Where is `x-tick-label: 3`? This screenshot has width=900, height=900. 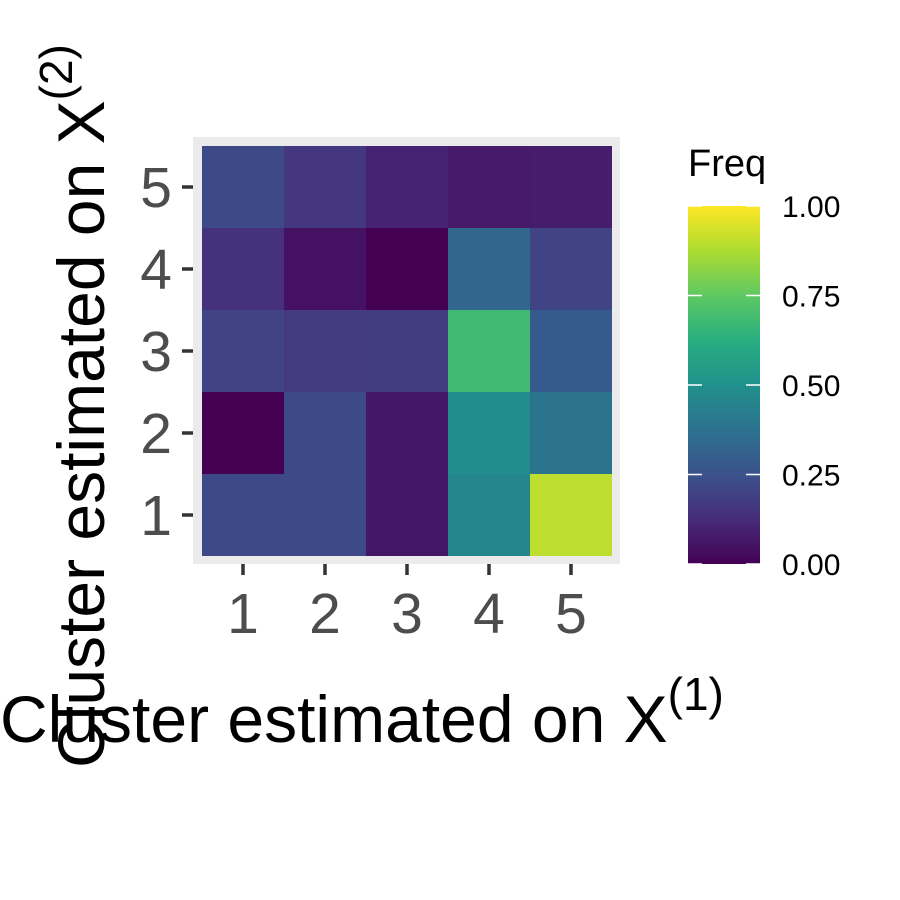
x-tick-label: 3 is located at coordinates (407, 614).